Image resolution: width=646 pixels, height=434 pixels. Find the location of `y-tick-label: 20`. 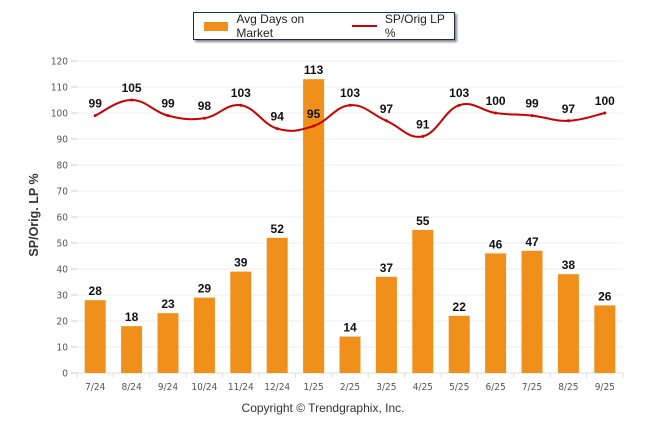

y-tick-label: 20 is located at coordinates (63, 322).